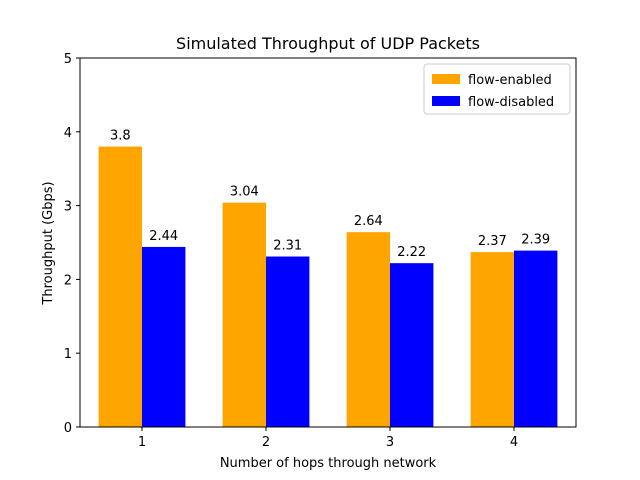 Image resolution: width=640 pixels, height=480 pixels. Describe the element at coordinates (244, 192) in the screenshot. I see `data-label-flow-enabled-2: 3.04` at that location.